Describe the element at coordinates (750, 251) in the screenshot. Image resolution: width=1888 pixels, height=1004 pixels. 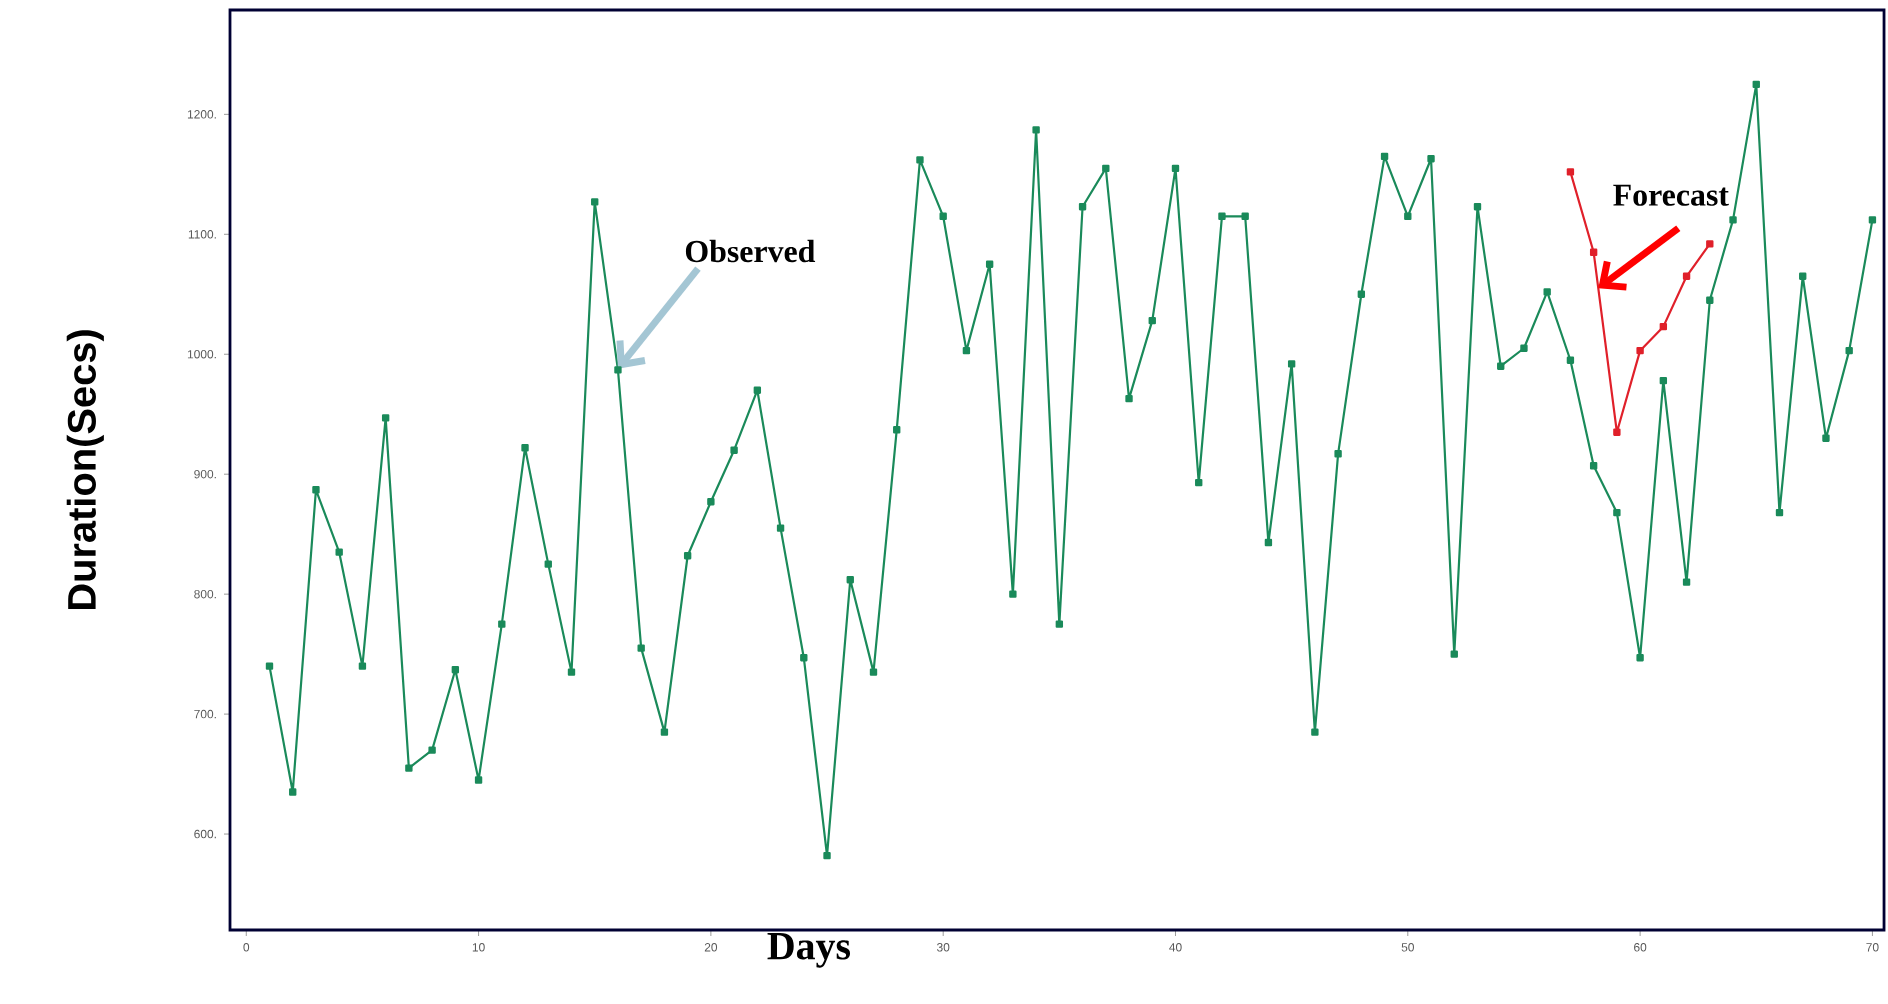
I see `annotation: Observed` at that location.